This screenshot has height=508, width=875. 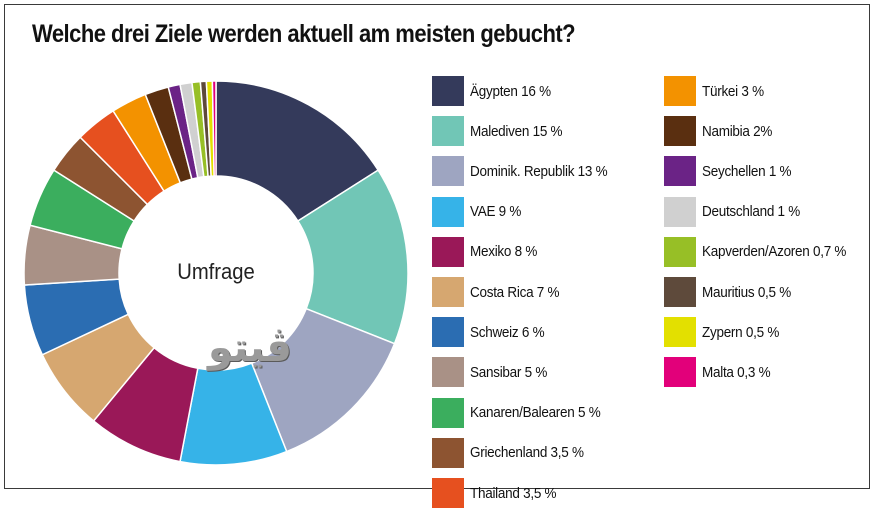 I want to click on legend-label: Namibia 2%, so click(x=737, y=131).